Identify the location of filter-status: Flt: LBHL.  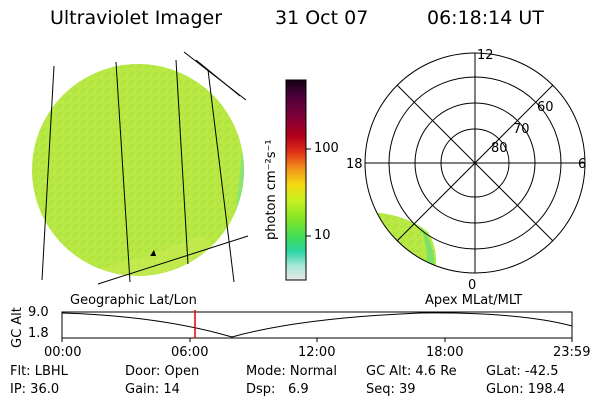
(39, 371).